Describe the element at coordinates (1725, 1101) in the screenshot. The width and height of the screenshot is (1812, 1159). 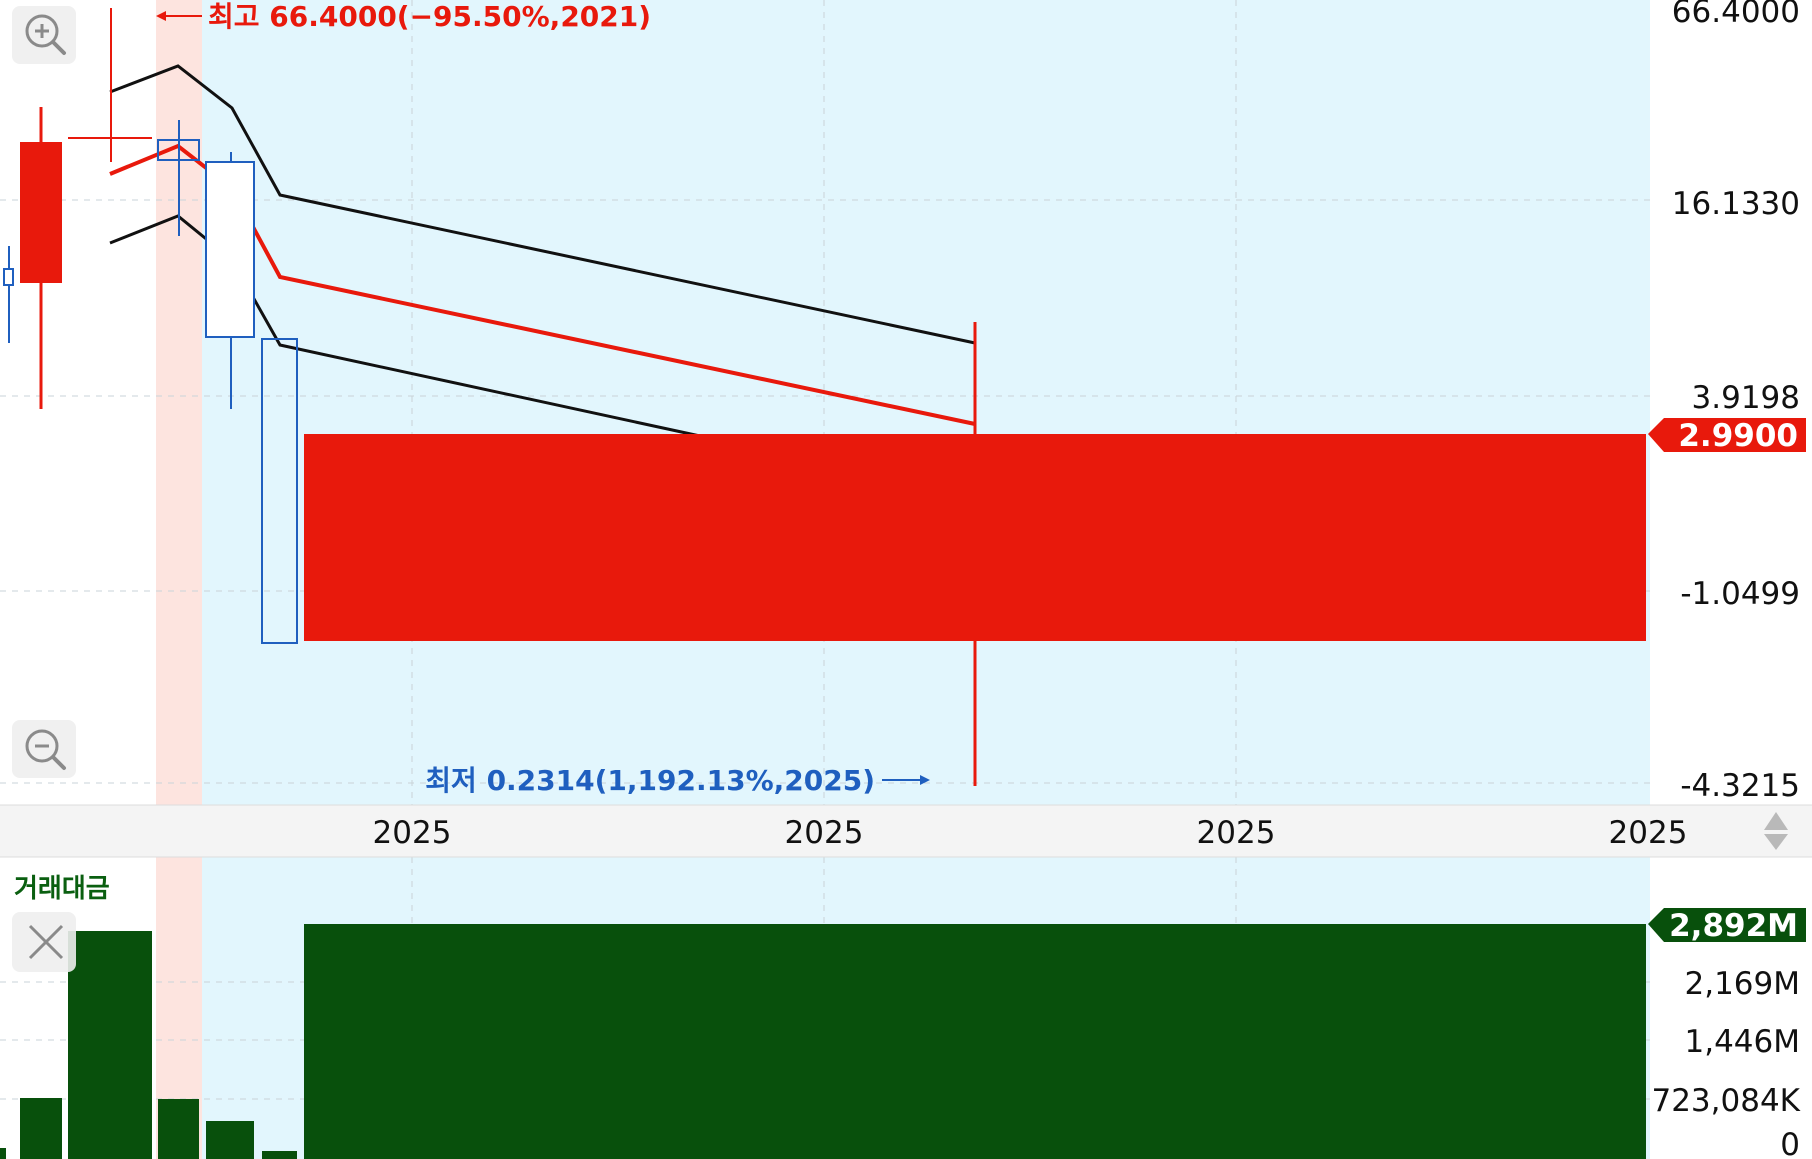
I see `volume-y-tick-label: 723,084K` at that location.